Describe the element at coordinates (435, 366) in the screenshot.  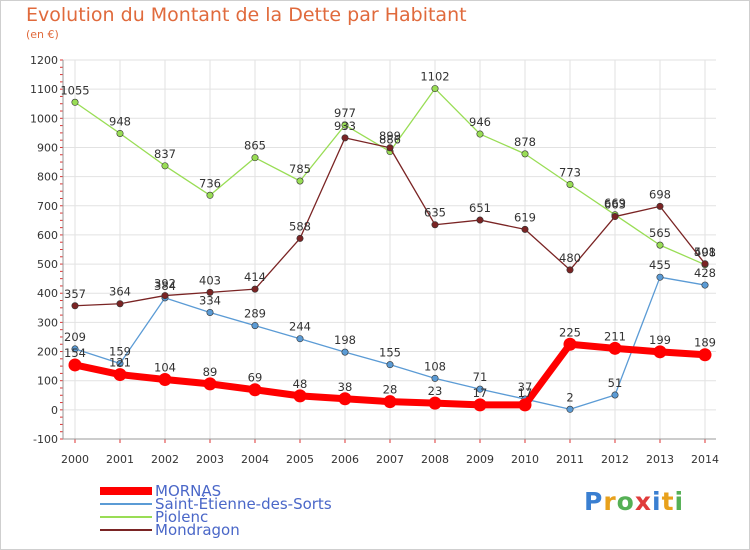
I see `data-label: 108` at that location.